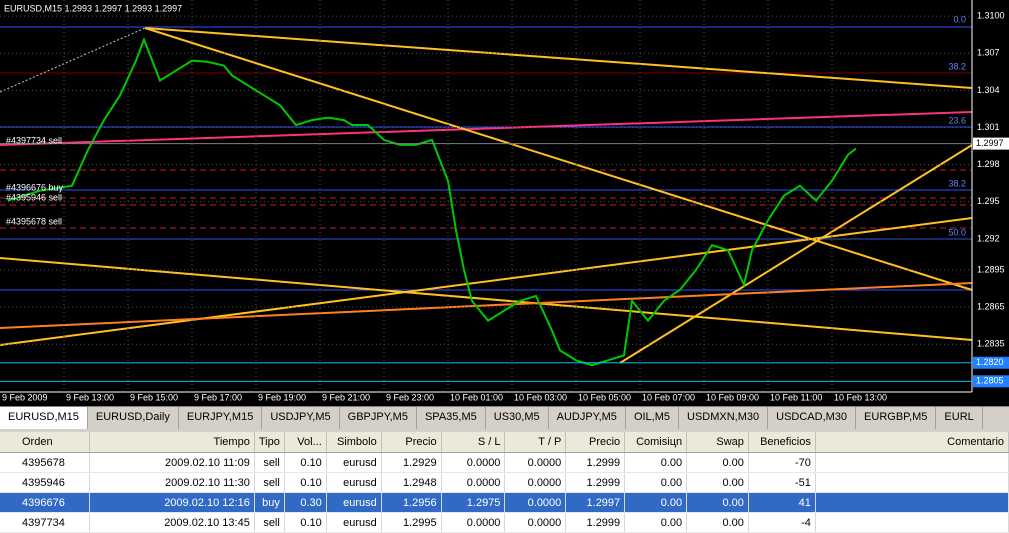 This screenshot has height=533, width=1009. What do you see at coordinates (45, 482) in the screenshot?
I see `cell: 4395946` at bounding box center [45, 482].